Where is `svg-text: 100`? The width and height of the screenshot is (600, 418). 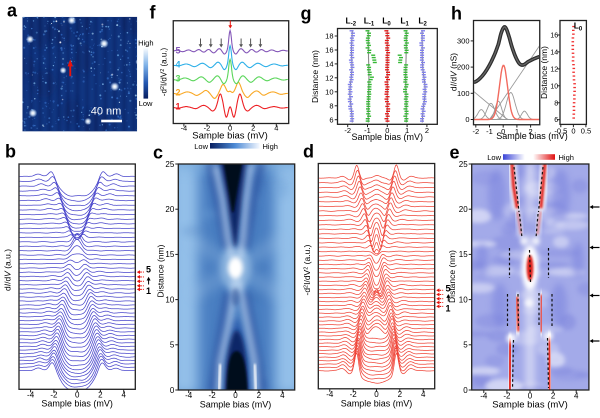
svg-text: 100 is located at coordinates (463, 93).